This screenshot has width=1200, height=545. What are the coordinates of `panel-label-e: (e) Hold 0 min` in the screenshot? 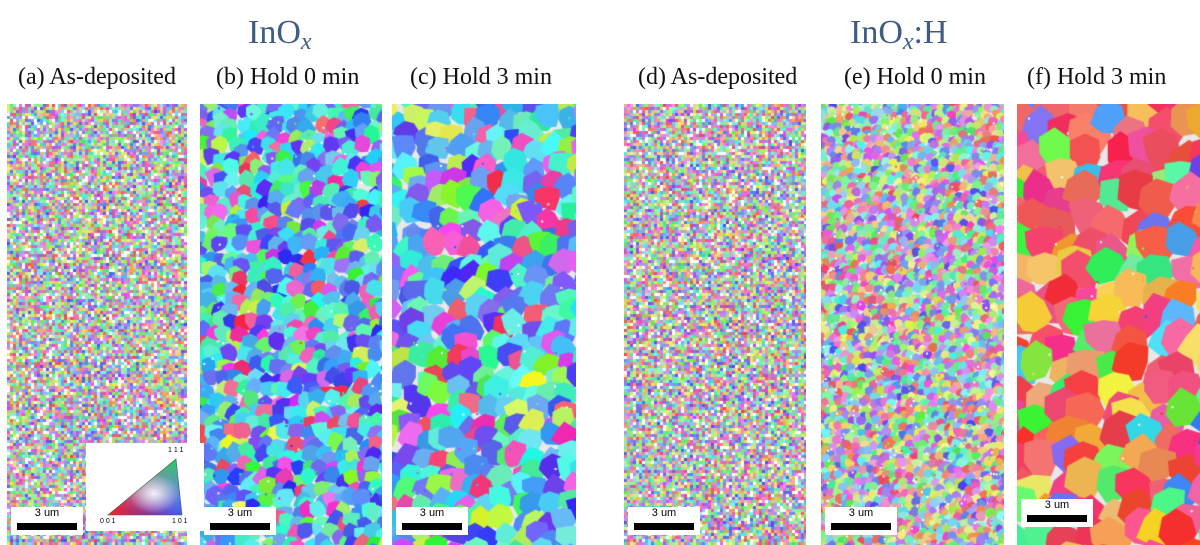 It's located at (915, 77).